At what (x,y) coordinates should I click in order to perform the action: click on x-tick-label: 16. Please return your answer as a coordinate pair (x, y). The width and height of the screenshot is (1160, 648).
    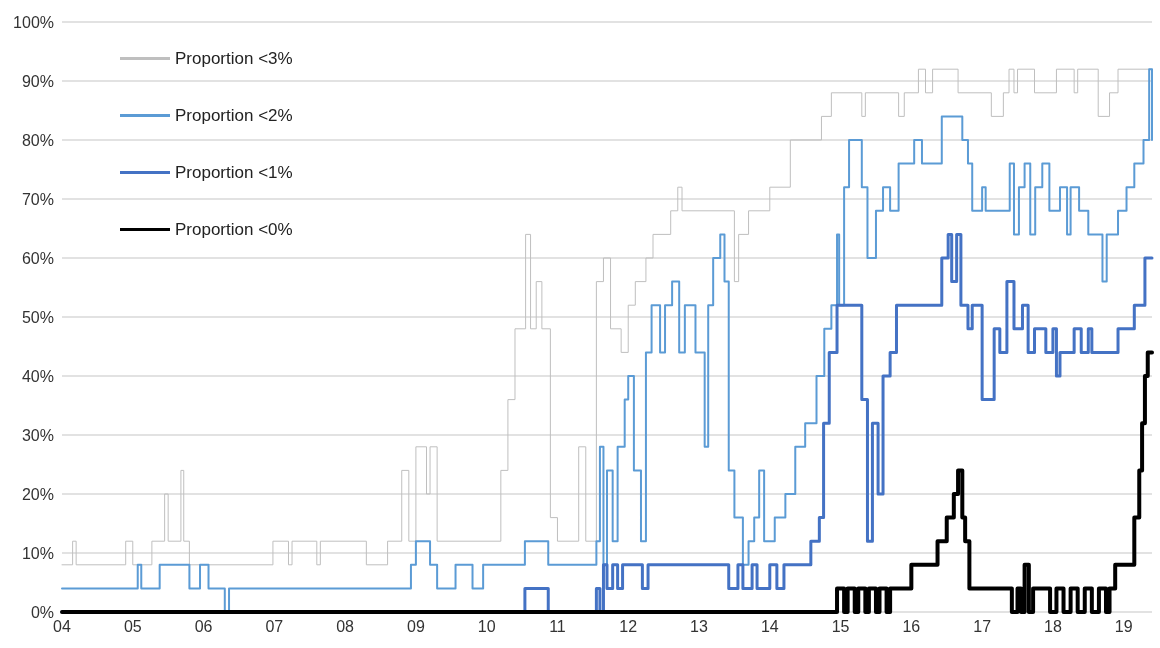
    Looking at the image, I should click on (911, 626).